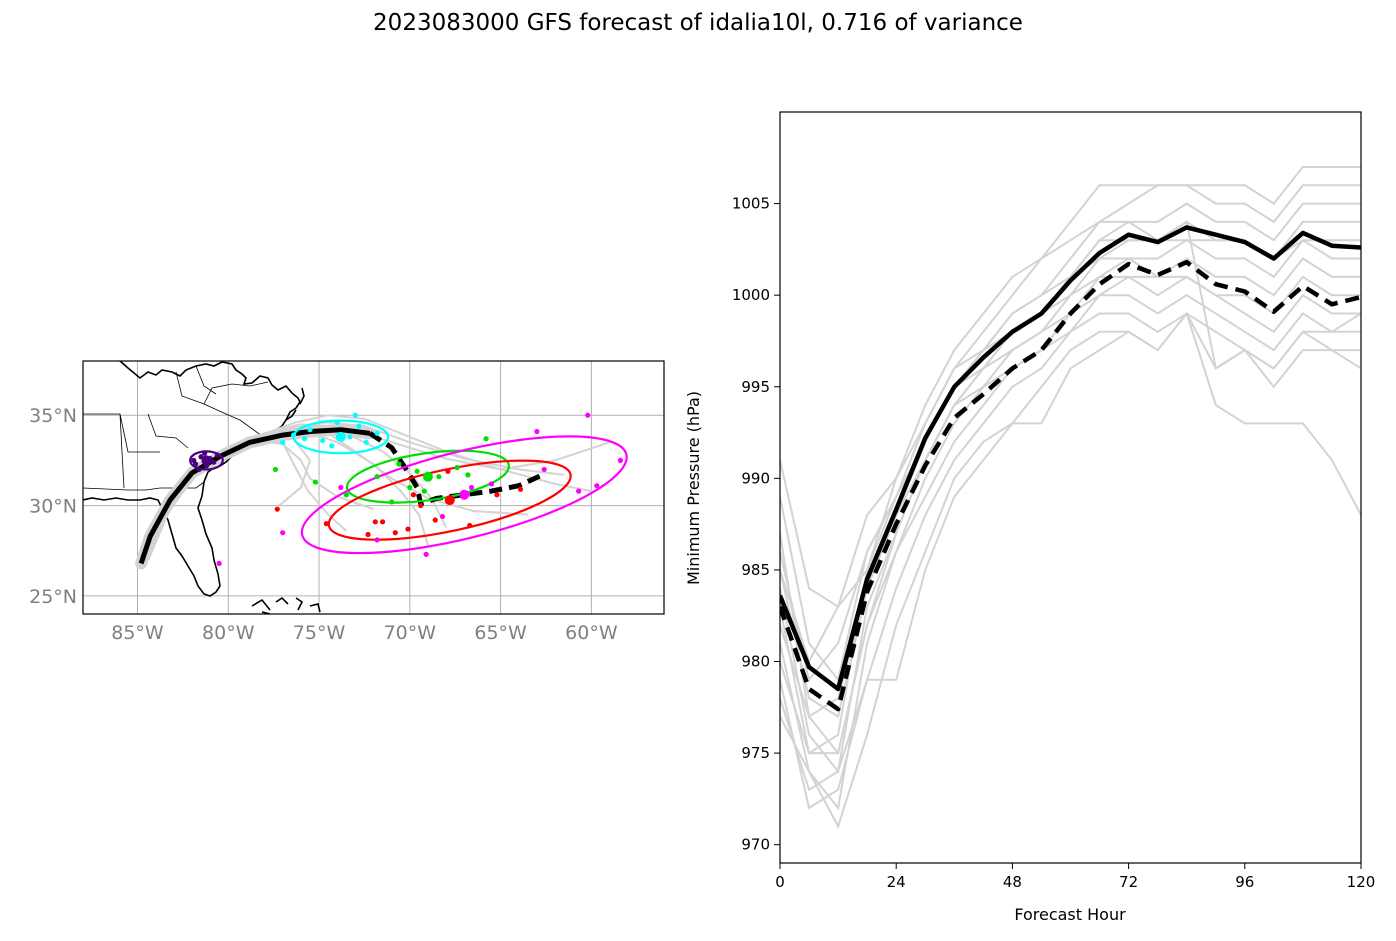  What do you see at coordinates (254, 496) in the screenshot?
I see `mean-track-solid` at bounding box center [254, 496].